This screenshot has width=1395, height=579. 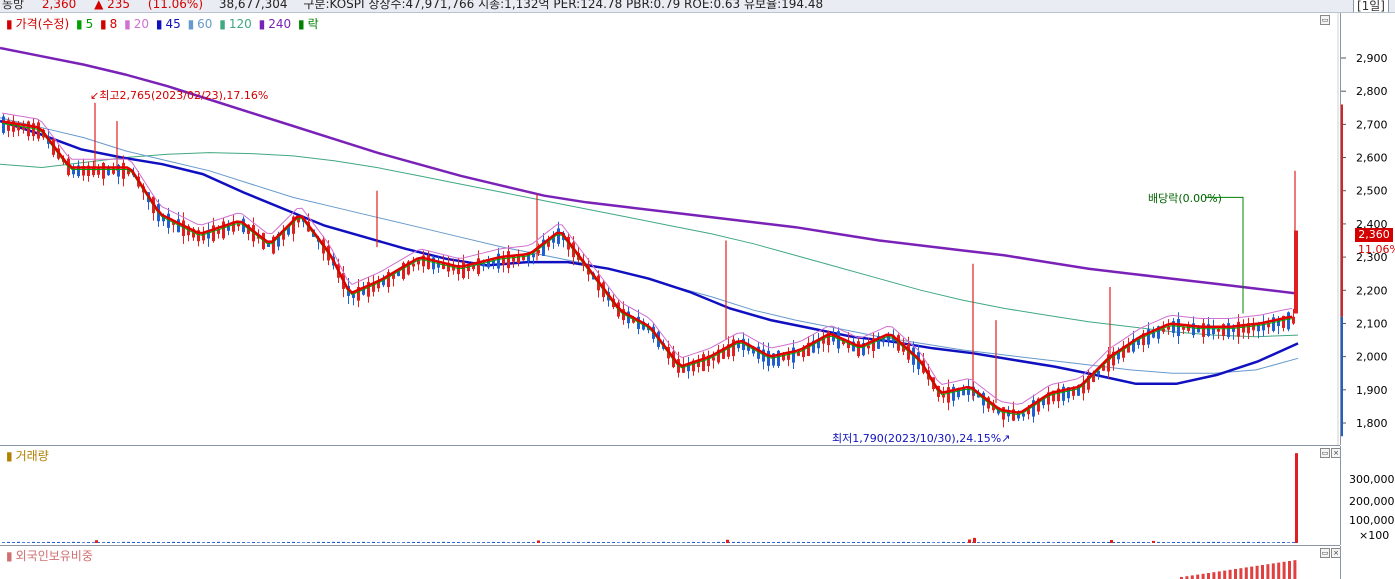 I want to click on volume-minimize-button: ▭, so click(x=1325, y=453).